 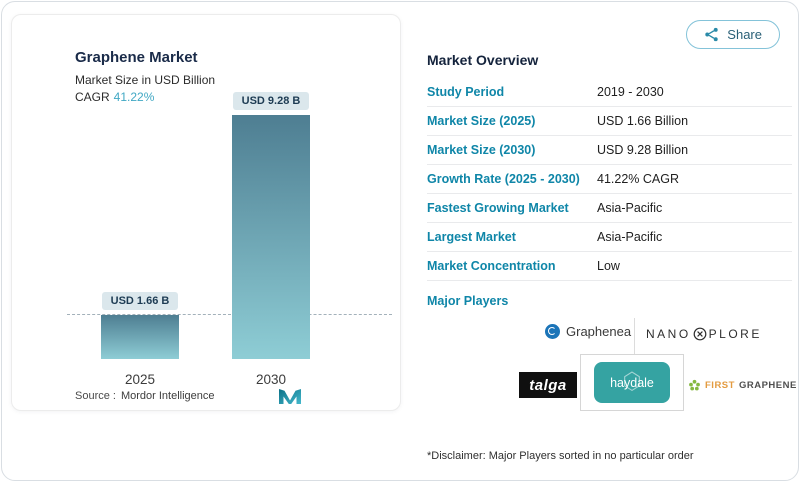 I want to click on chart-cagr: CAGR 41.22%, so click(x=145, y=97).